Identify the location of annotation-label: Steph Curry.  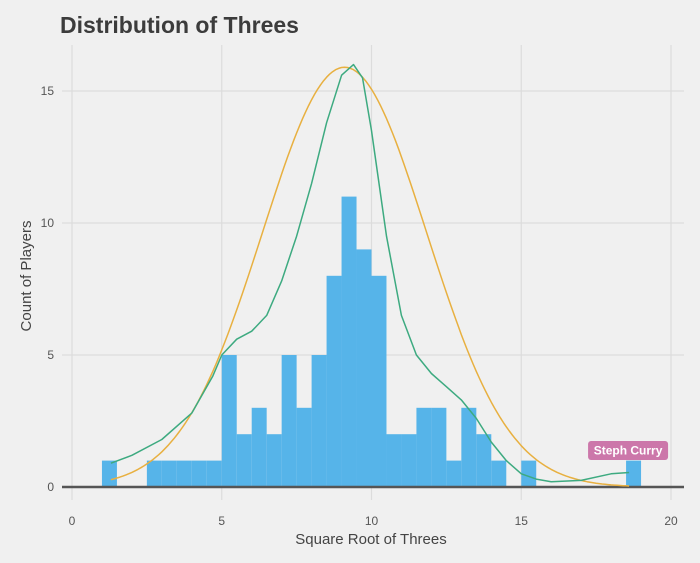
(628, 451).